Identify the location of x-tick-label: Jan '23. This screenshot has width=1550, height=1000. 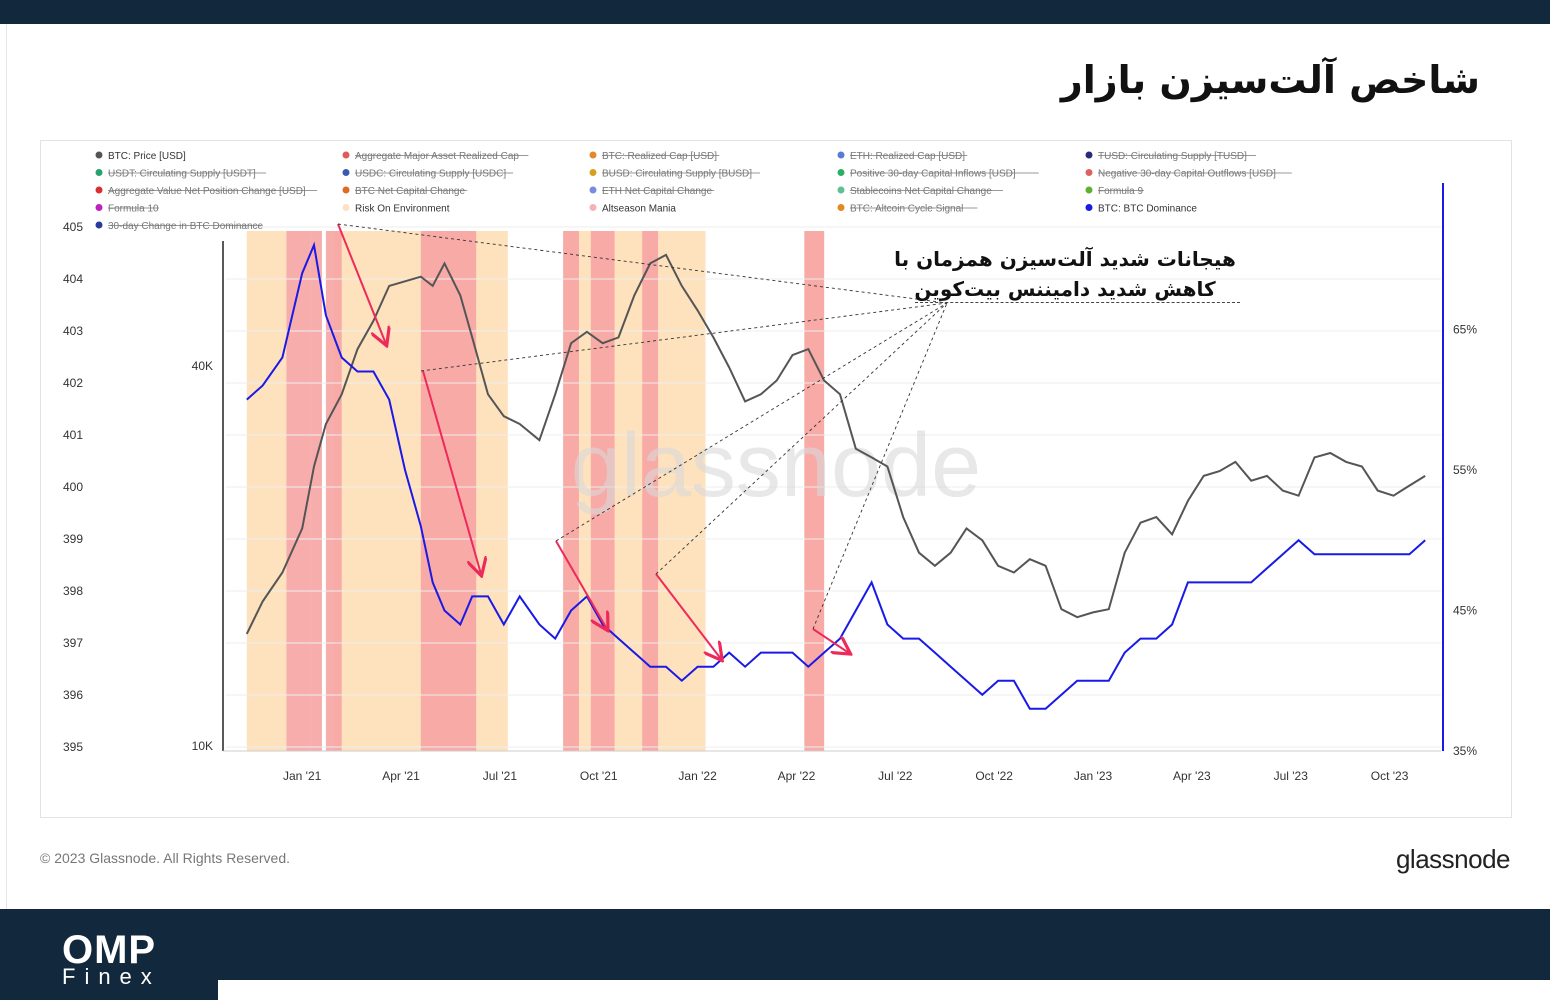
(1093, 776).